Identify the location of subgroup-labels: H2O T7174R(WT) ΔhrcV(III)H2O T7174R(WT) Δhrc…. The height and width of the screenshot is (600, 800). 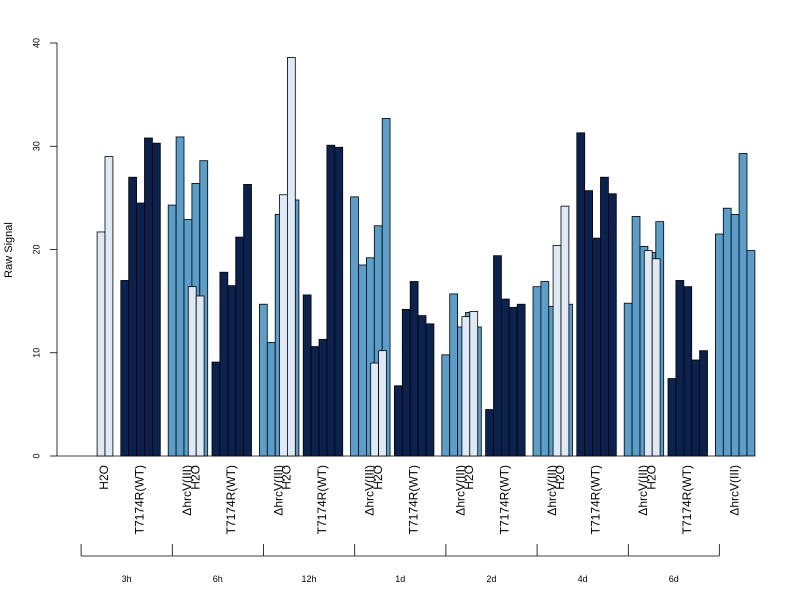
(419, 499).